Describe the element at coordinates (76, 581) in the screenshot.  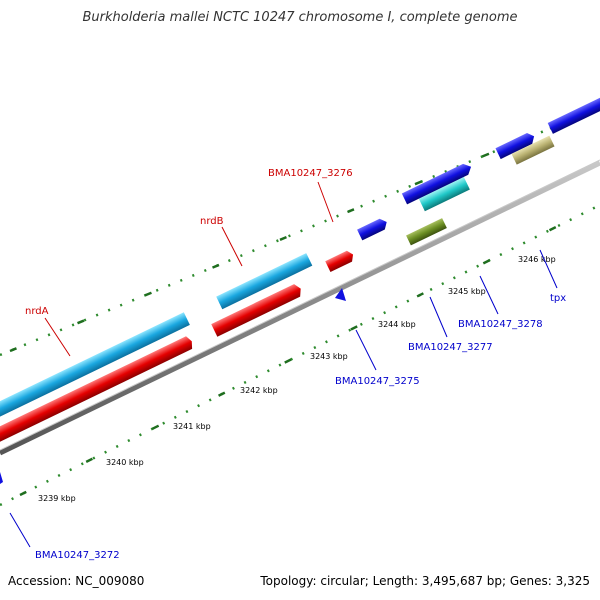
I see `accession-text: Accession: NC_009080` at that location.